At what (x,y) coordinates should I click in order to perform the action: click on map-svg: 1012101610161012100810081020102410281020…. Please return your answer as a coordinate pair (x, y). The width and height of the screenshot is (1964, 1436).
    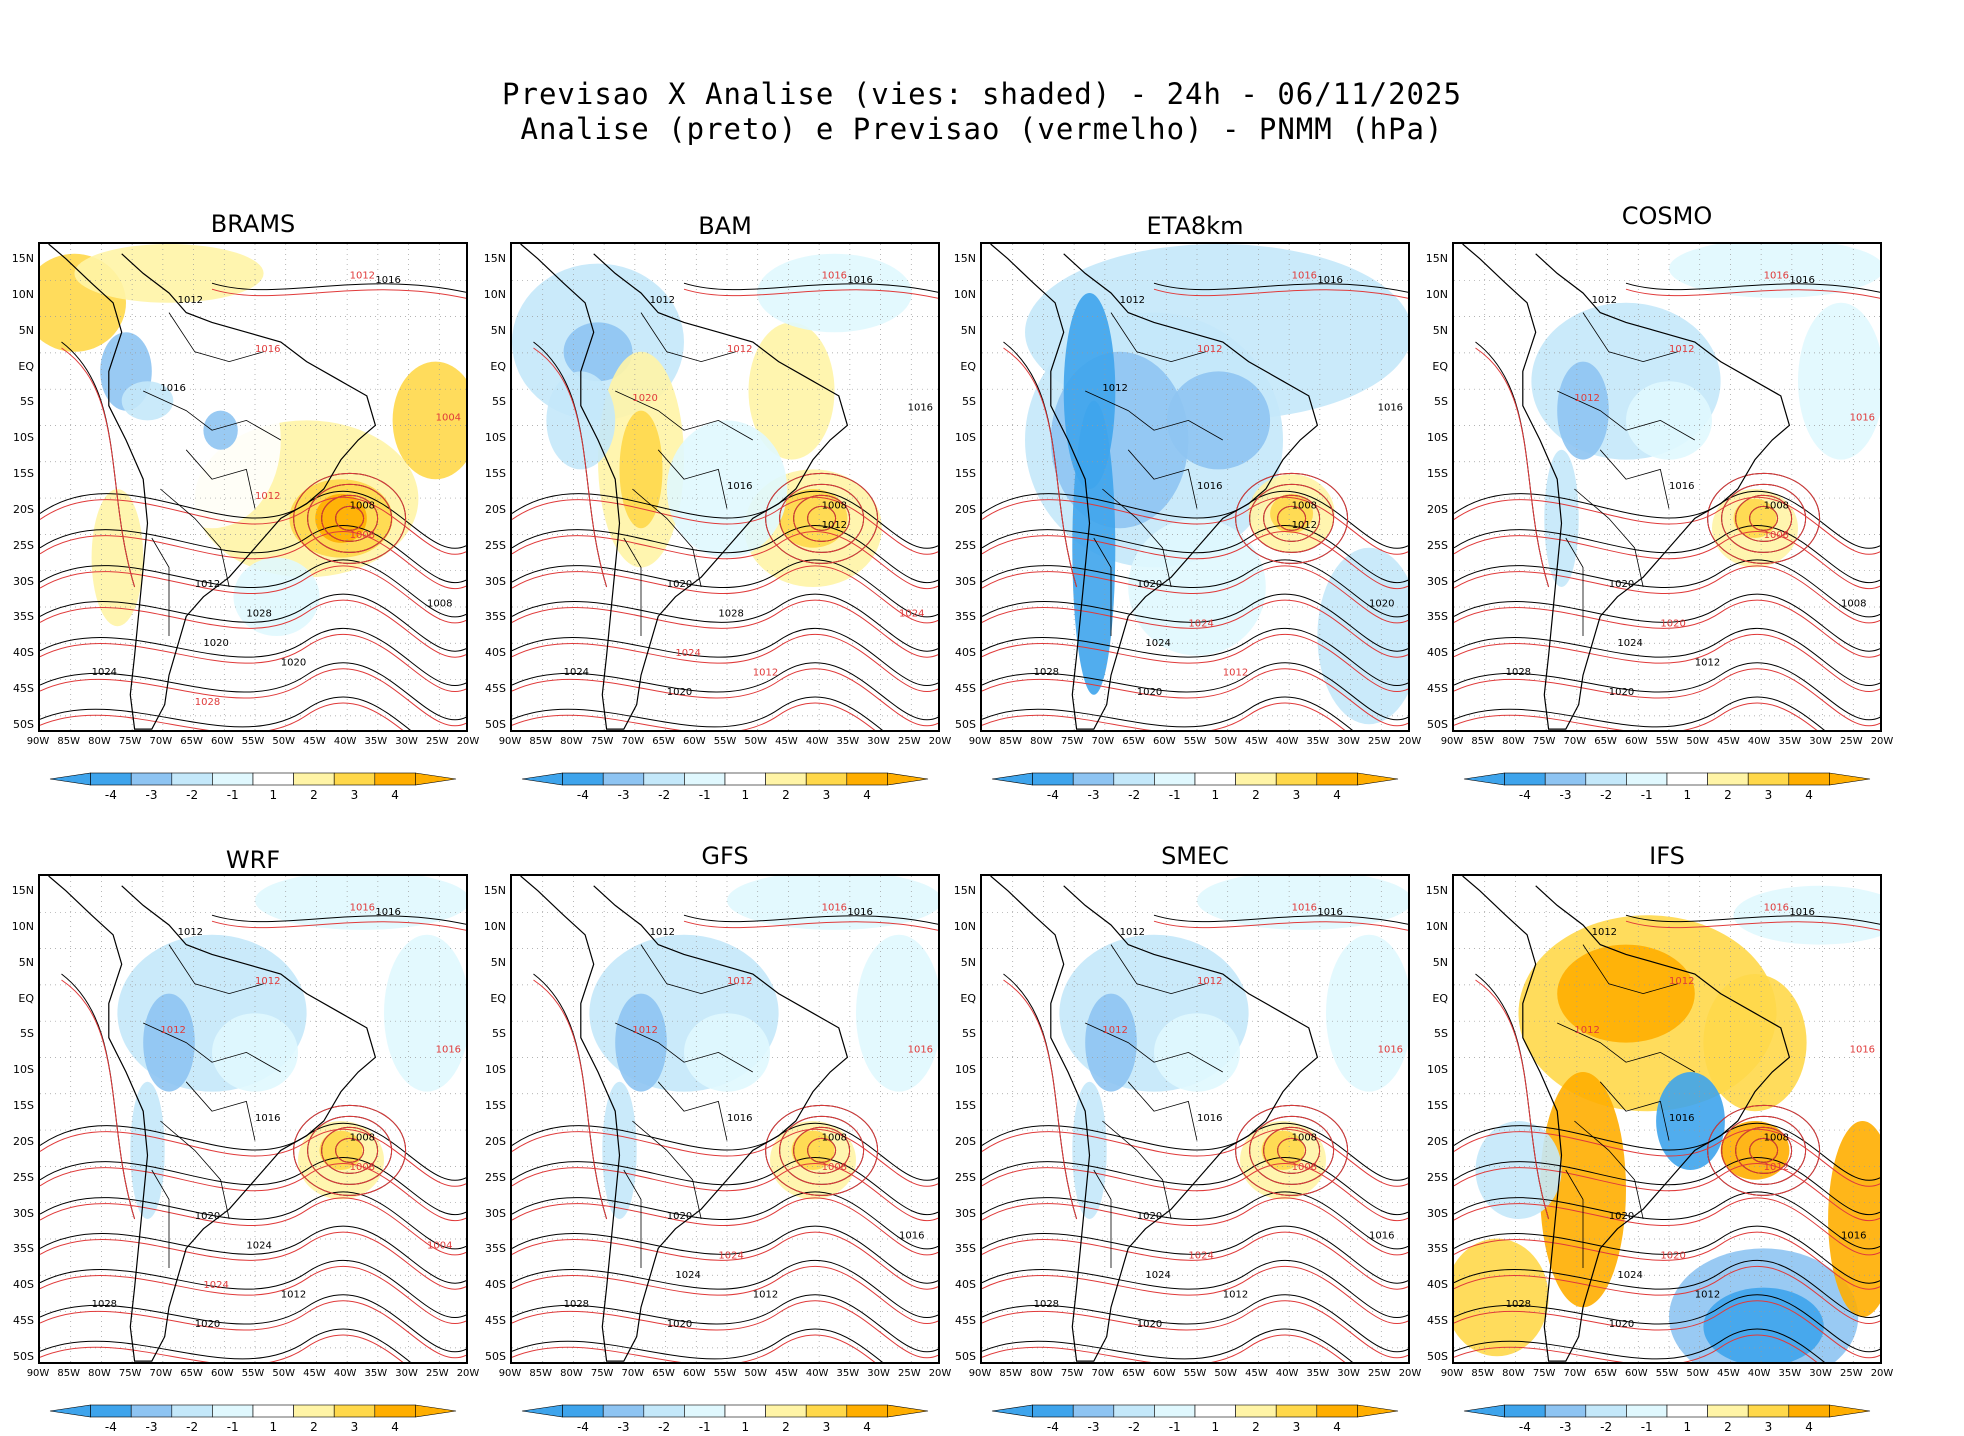
    Looking at the image, I should click on (1667, 487).